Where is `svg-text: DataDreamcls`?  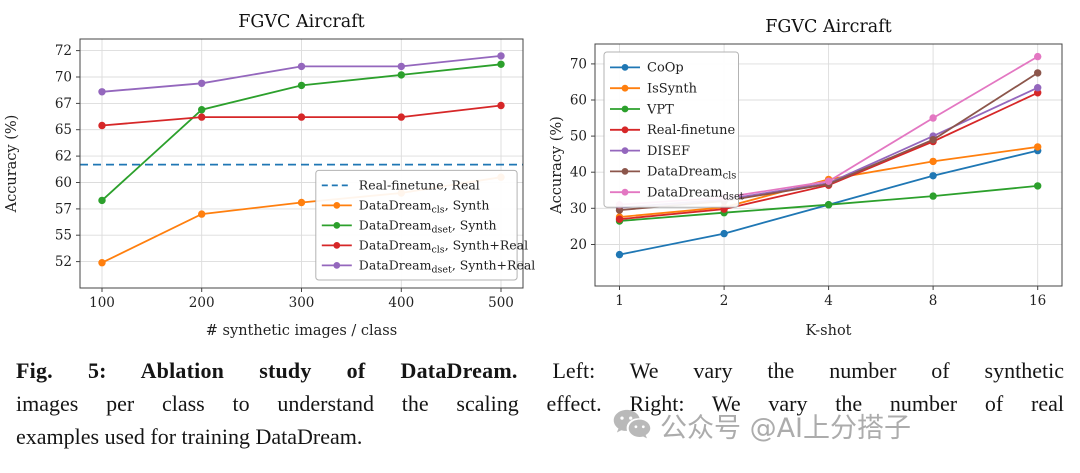
svg-text: DataDreamcls is located at coordinates (691, 173).